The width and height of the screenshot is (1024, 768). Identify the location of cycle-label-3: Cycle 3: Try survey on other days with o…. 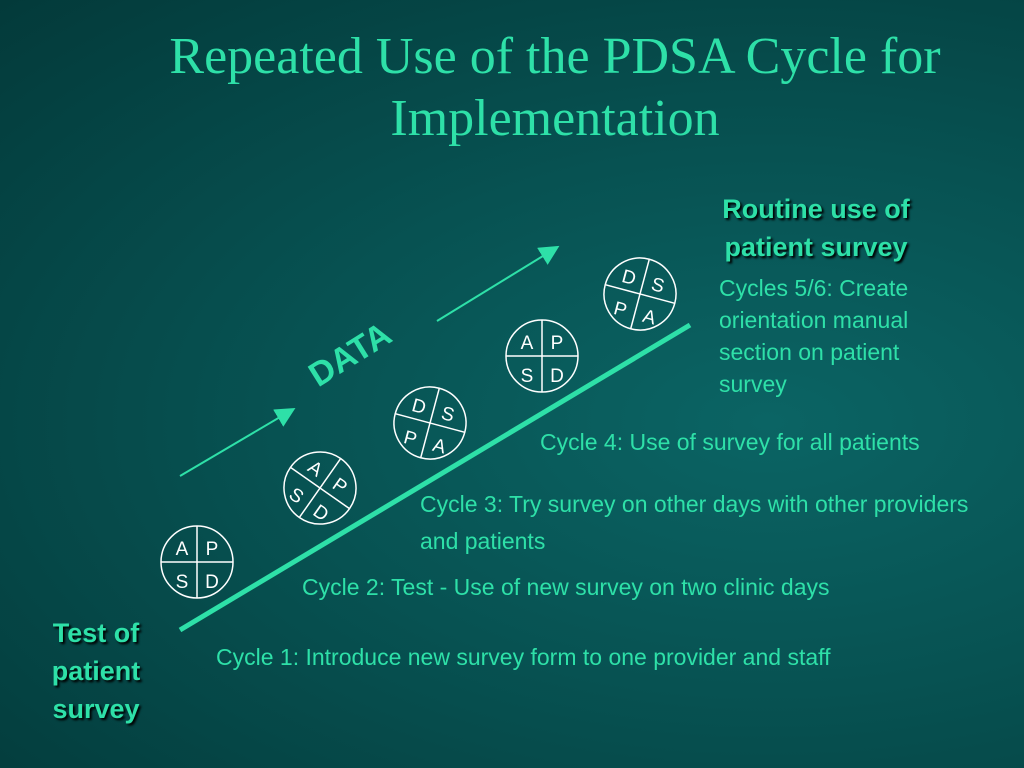
(694, 522).